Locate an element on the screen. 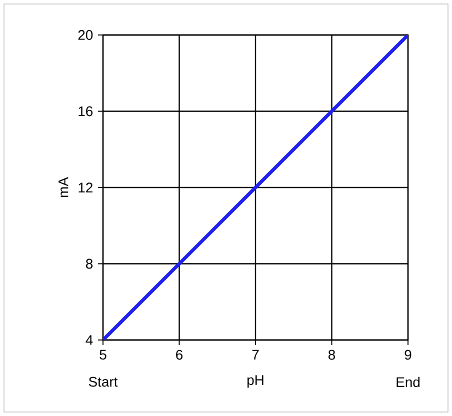 The image size is (452, 416). text: Start is located at coordinates (103, 381).